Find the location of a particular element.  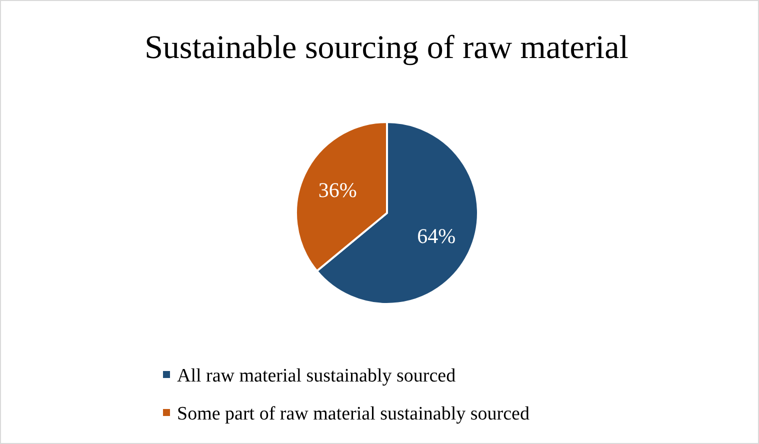

data-label: 36% is located at coordinates (337, 190).